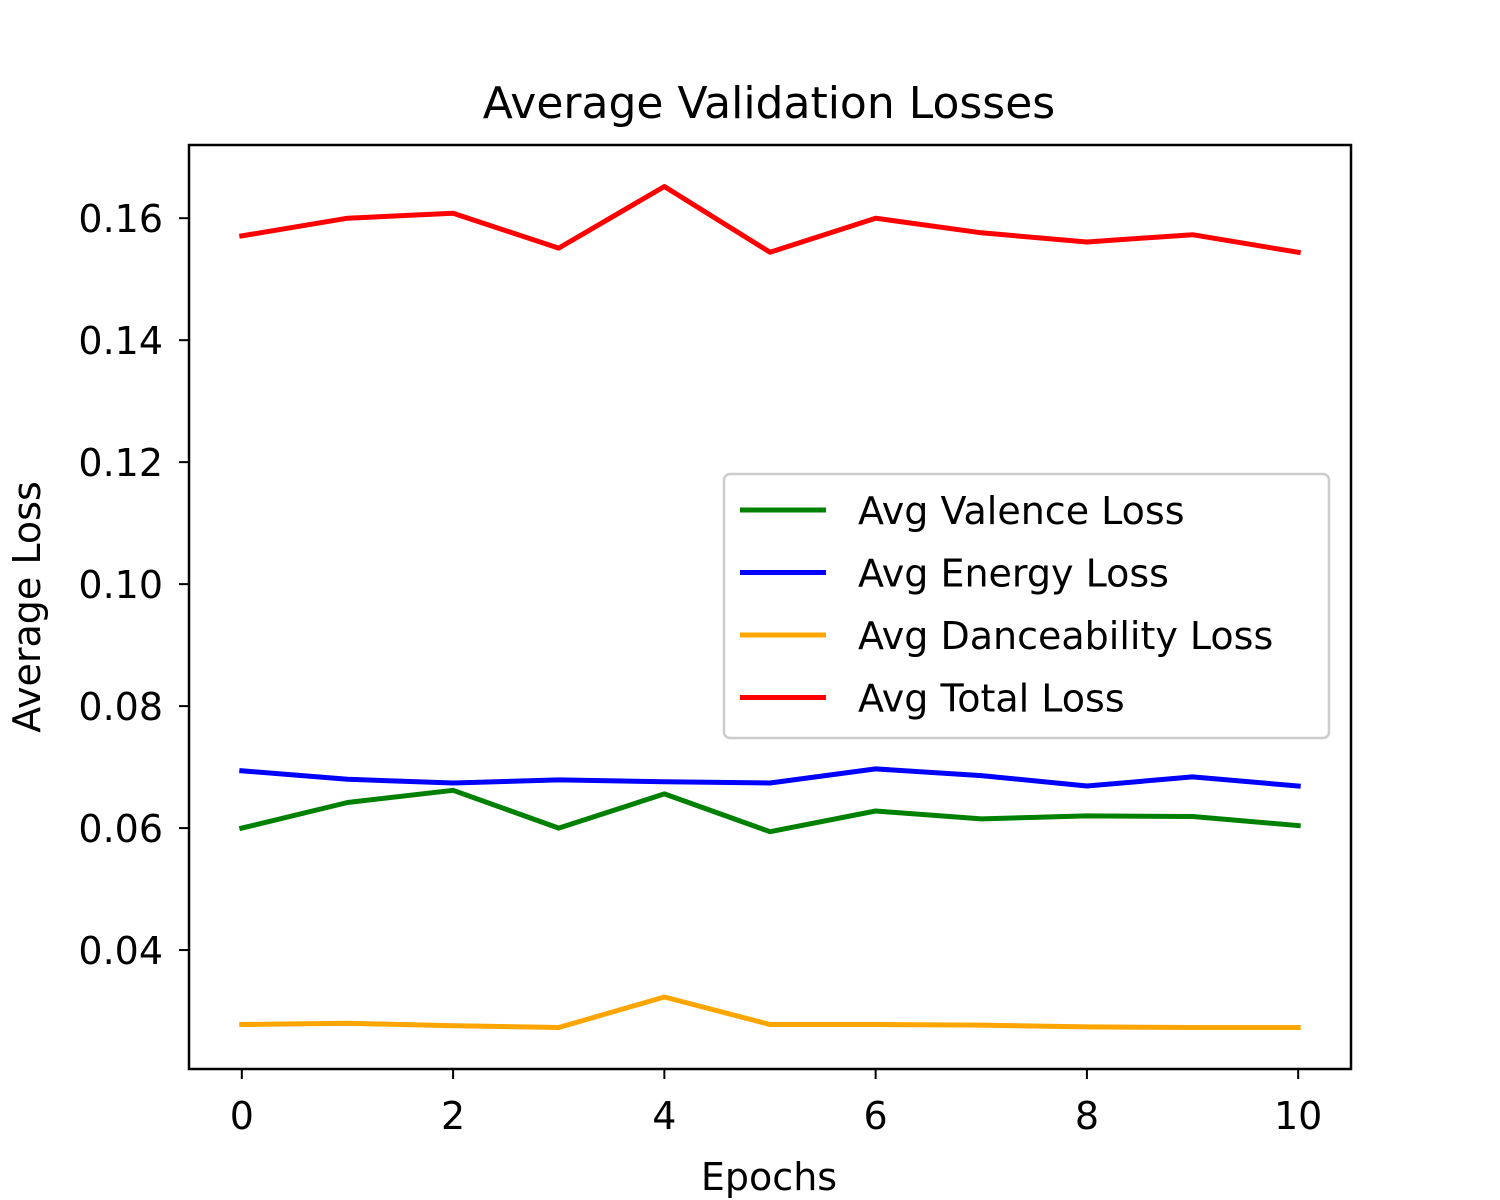 The height and width of the screenshot is (1200, 1500). I want to click on y-tick-label: 0.06, so click(120, 829).